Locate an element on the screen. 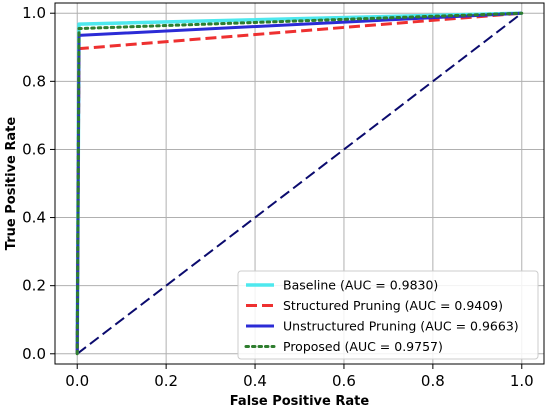 The height and width of the screenshot is (412, 550). y-tick-label: 1.0 is located at coordinates (34, 13).